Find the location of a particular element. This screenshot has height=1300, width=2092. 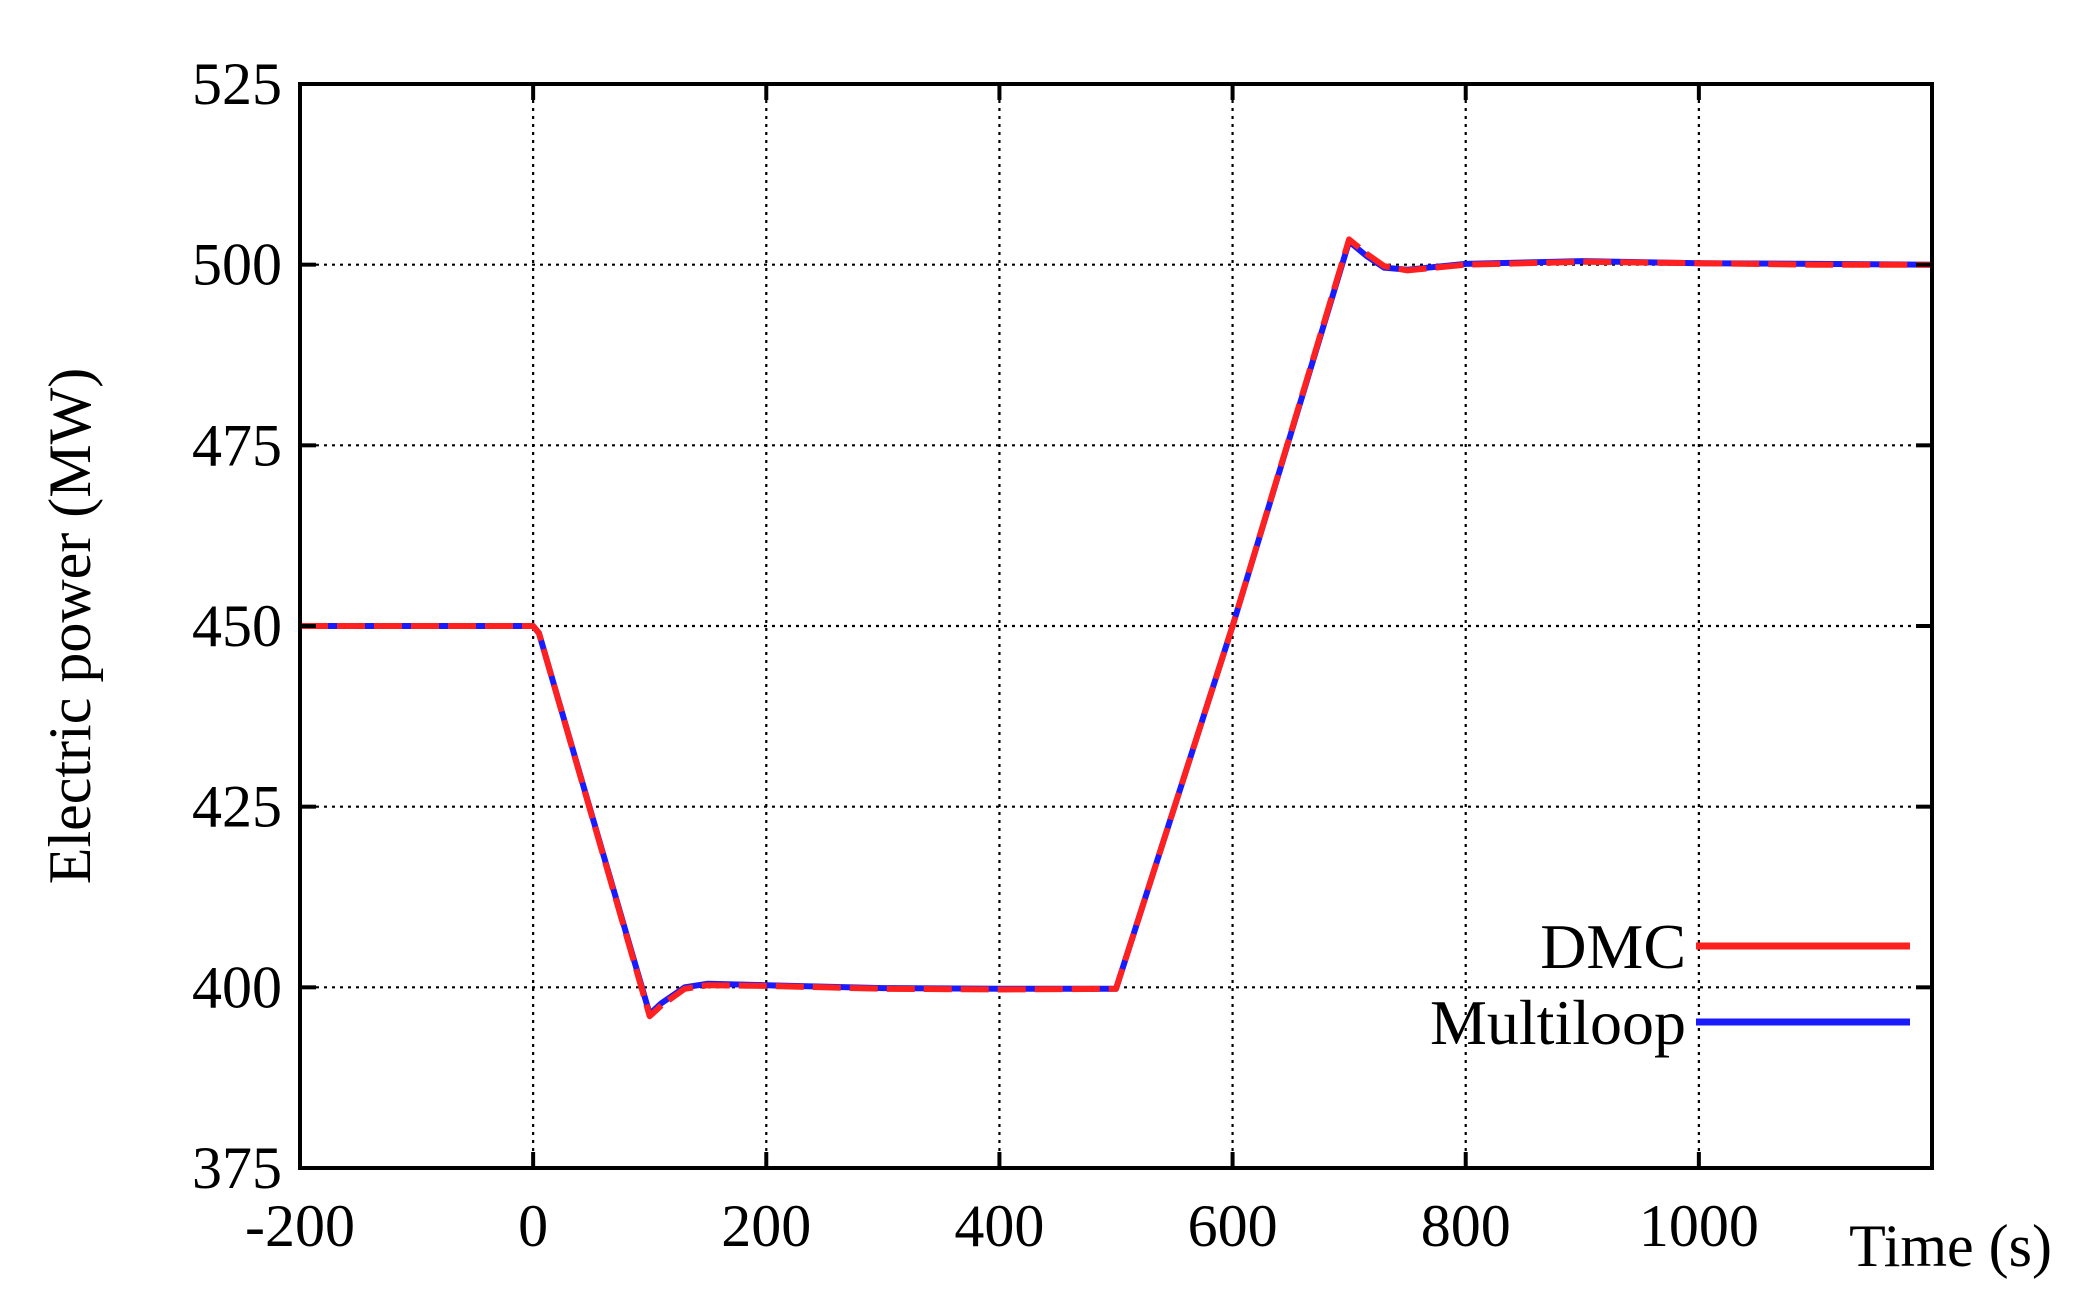

y-tick-label: 500 is located at coordinates (237, 265).